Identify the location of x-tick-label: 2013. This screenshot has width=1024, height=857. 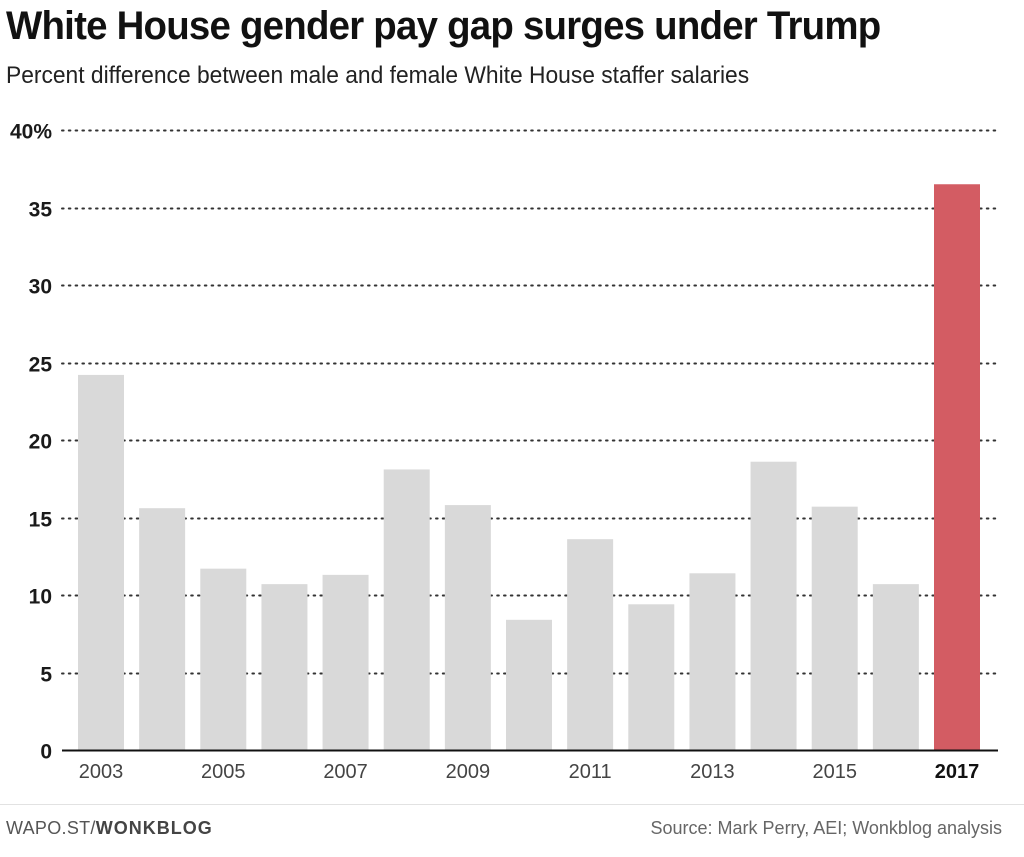
(712, 772).